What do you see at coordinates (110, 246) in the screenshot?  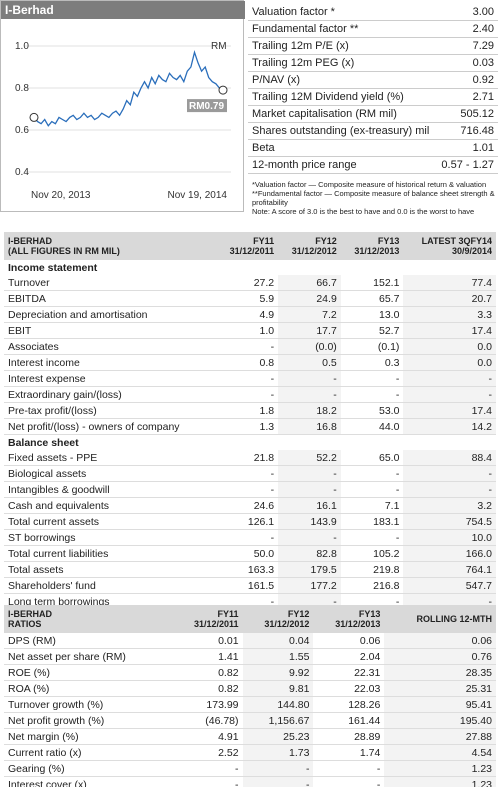 I see `header-cell: I-BERHAD (ALL FIGURES IN RM MIL)` at bounding box center [110, 246].